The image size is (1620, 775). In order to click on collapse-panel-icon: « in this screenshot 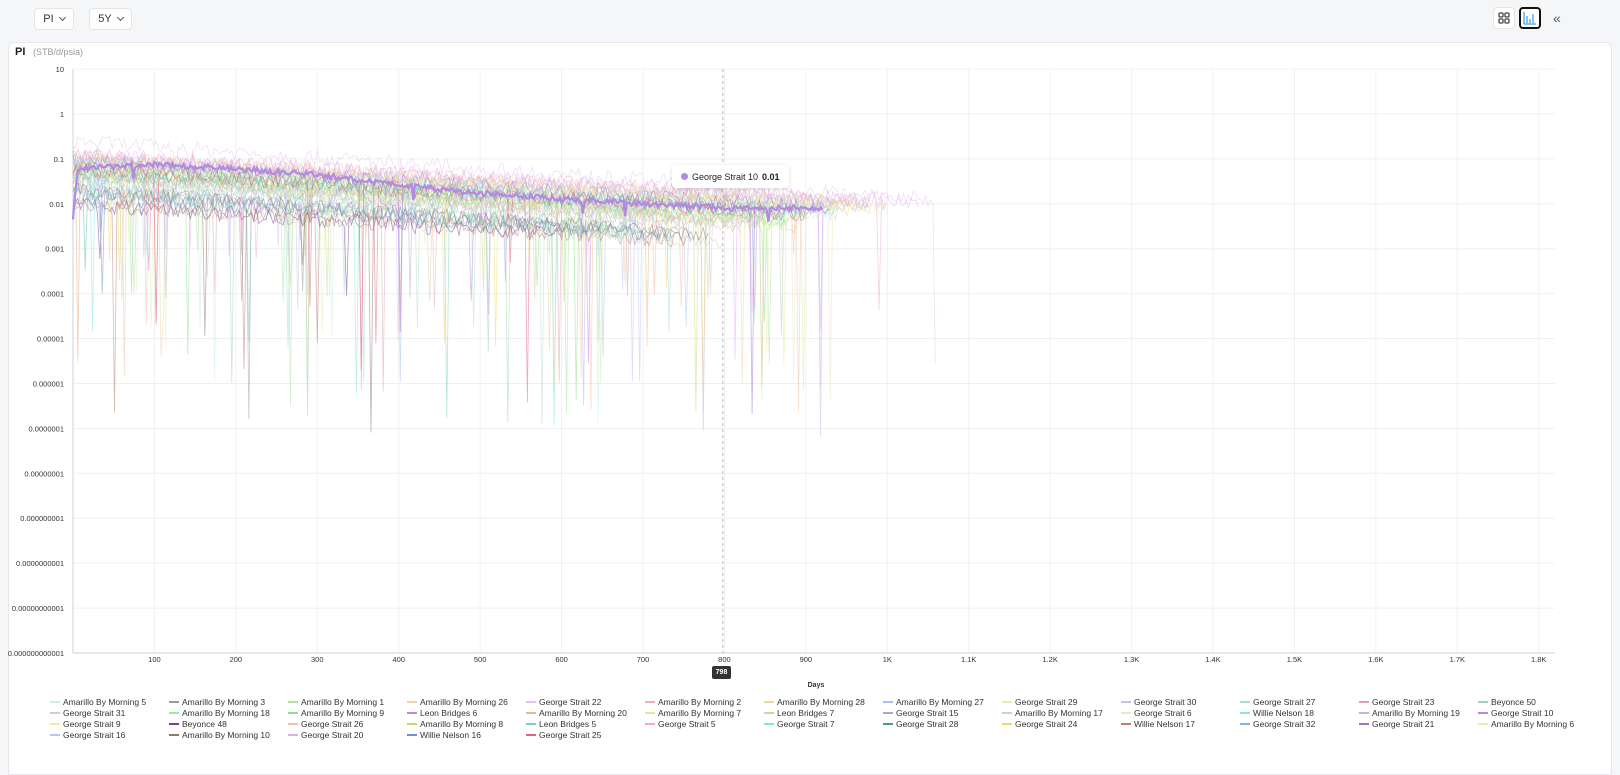, I will do `click(1557, 18)`.